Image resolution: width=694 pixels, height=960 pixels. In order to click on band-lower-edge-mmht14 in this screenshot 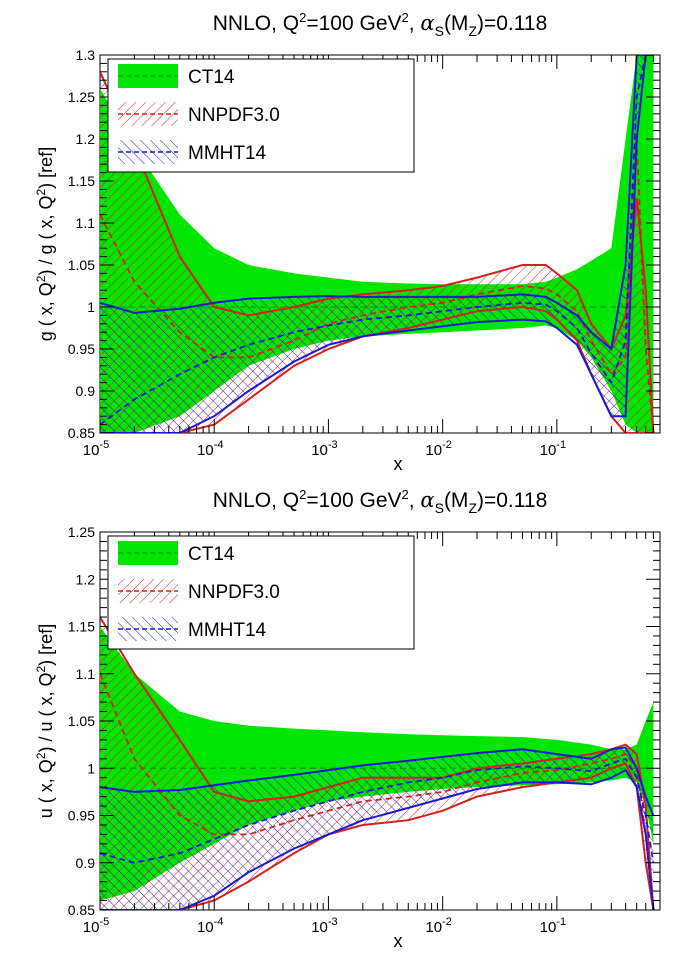, I will do `click(377, 839)`.